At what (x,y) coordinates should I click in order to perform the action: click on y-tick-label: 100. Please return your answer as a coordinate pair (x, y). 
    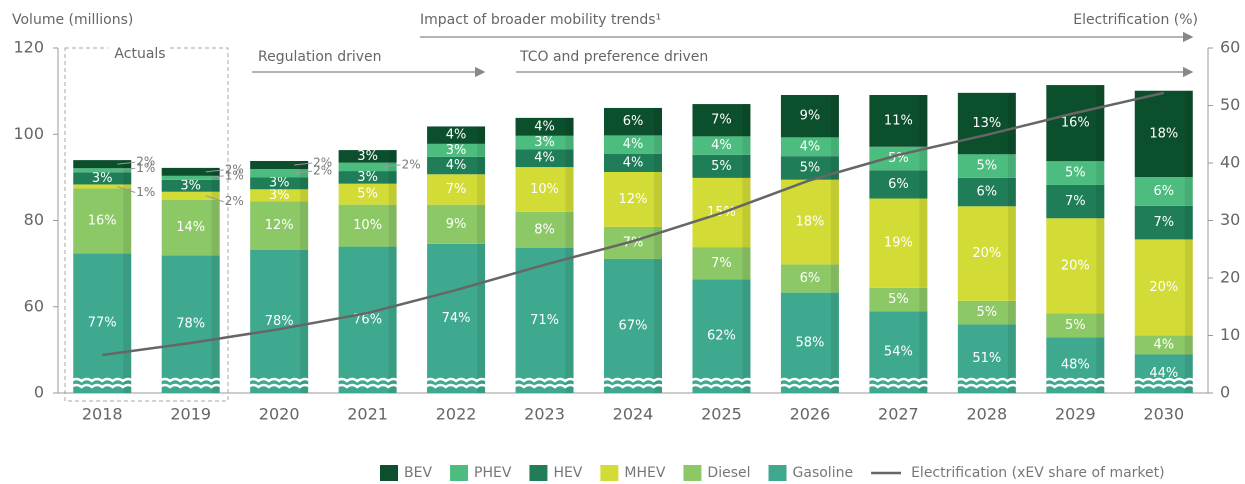
    Looking at the image, I should click on (28, 133).